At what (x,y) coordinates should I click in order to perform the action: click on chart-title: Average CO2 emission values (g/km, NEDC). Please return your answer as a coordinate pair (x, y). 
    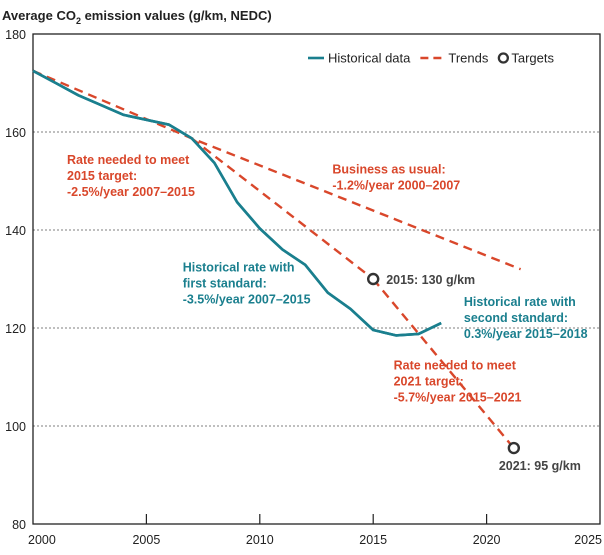
    Looking at the image, I should click on (137, 17).